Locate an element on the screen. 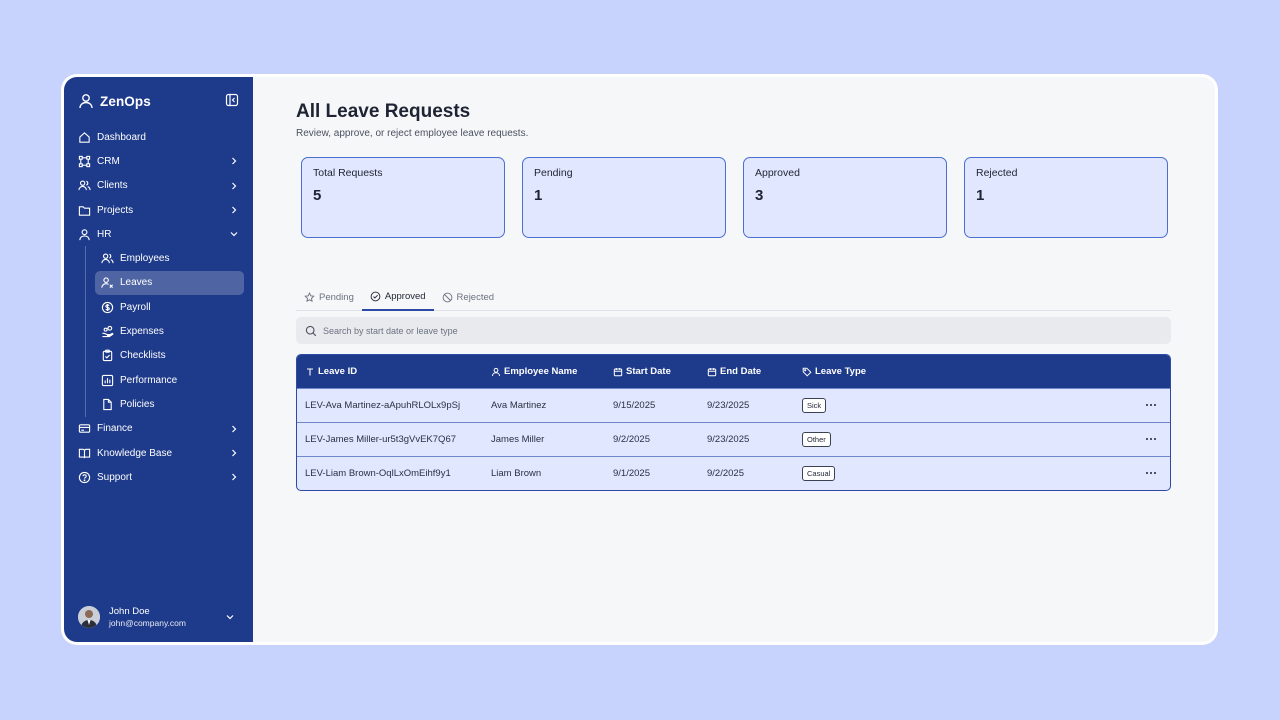 This screenshot has height=720, width=1280. column-label: Start Date is located at coordinates (648, 371).